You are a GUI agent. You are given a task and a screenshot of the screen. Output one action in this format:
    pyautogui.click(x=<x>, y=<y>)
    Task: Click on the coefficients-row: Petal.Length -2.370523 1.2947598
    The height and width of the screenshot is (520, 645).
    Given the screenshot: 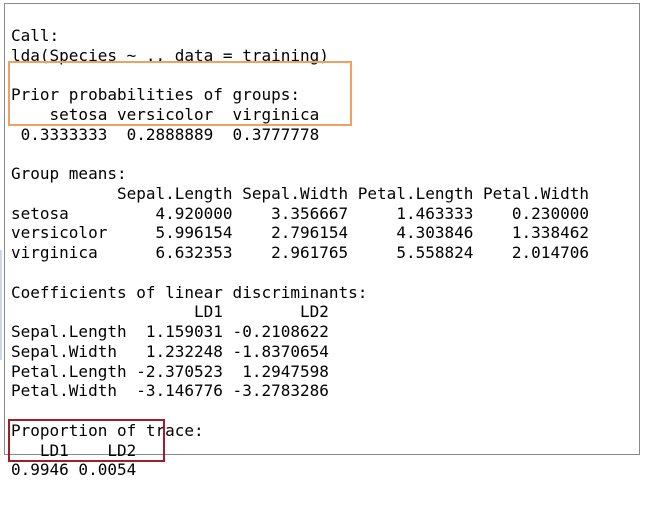 What is the action you would take?
    pyautogui.click(x=170, y=371)
    